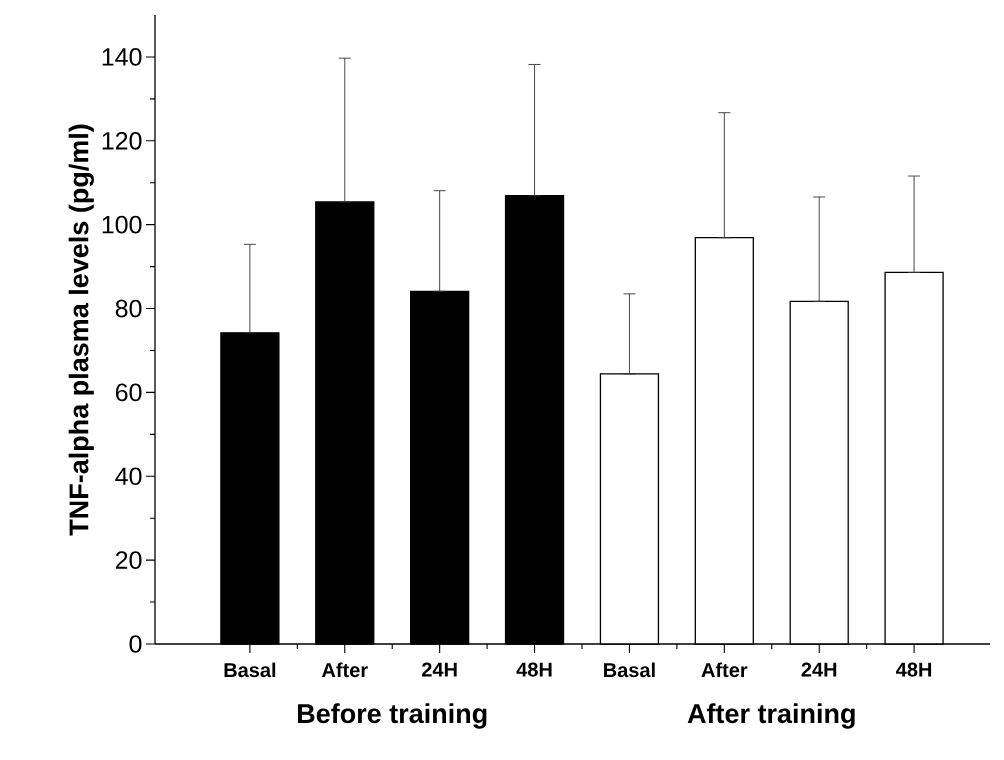 The image size is (1004, 760). What do you see at coordinates (128, 476) in the screenshot?
I see `y-tick-label: 40` at bounding box center [128, 476].